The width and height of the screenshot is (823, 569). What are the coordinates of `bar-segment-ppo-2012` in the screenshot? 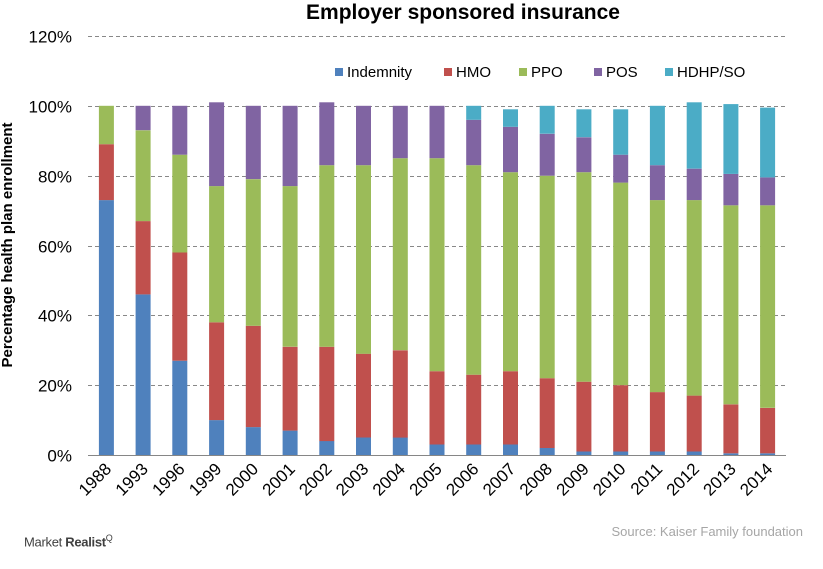 It's located at (694, 298).